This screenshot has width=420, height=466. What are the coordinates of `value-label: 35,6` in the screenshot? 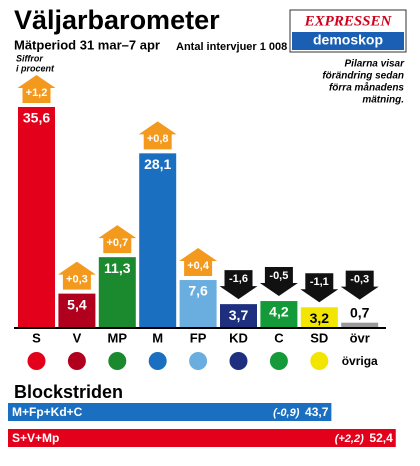 It's located at (36, 118).